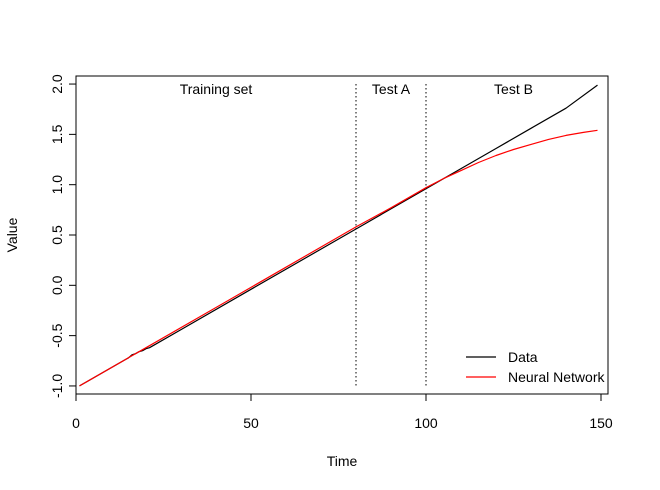 The height and width of the screenshot is (490, 660). I want to click on x-axis-title: Time, so click(342, 461).